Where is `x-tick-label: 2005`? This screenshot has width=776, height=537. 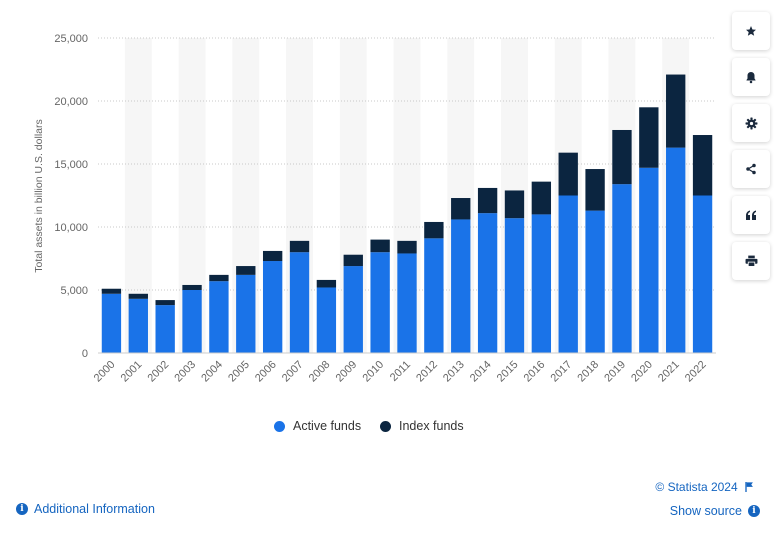 x-tick-label: 2005 is located at coordinates (239, 372).